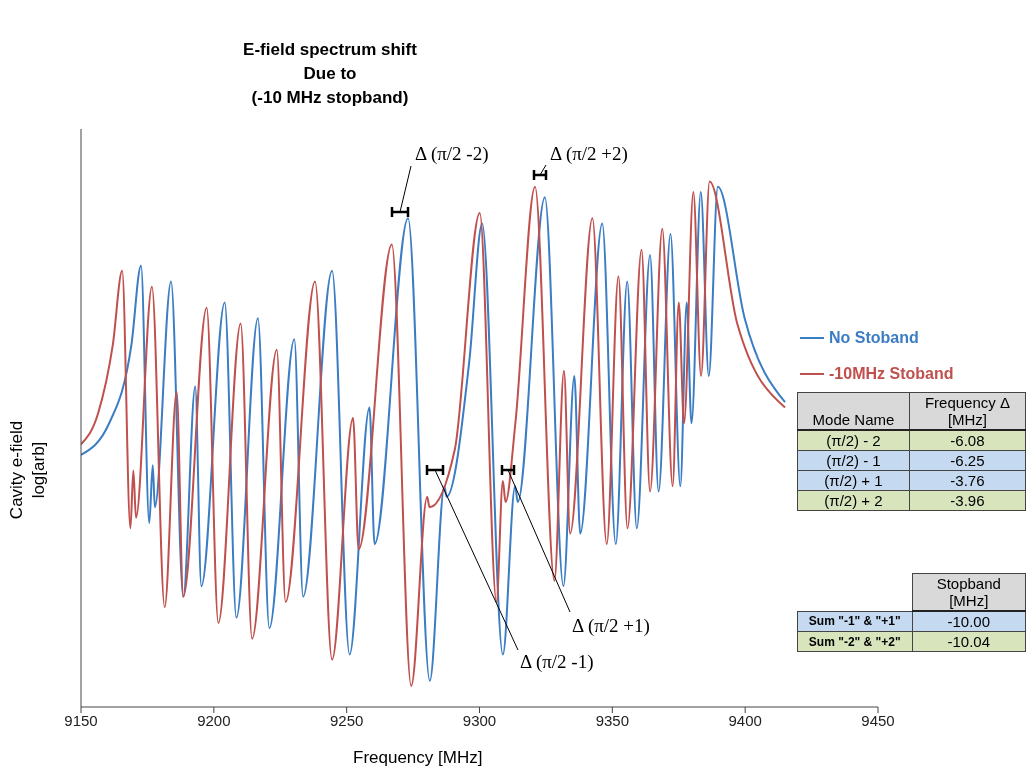 The height and width of the screenshot is (775, 1026). I want to click on x-tick-label: 9400, so click(745, 720).